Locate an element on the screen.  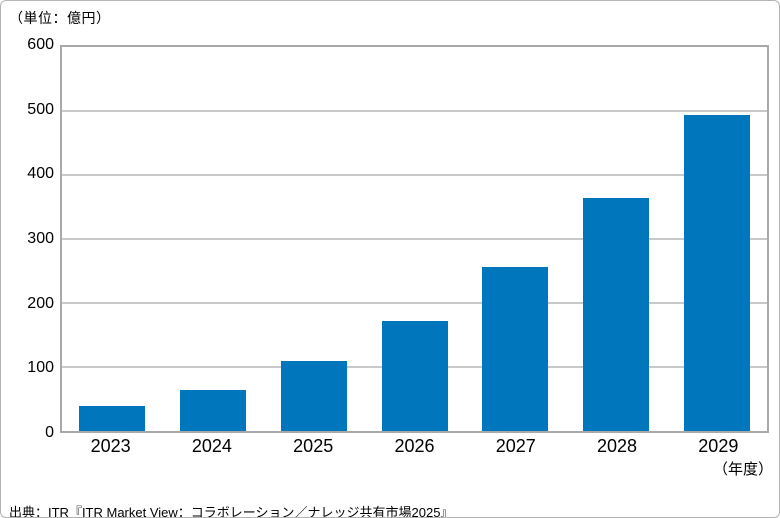
y-tick-label: 0 is located at coordinates (49, 432).